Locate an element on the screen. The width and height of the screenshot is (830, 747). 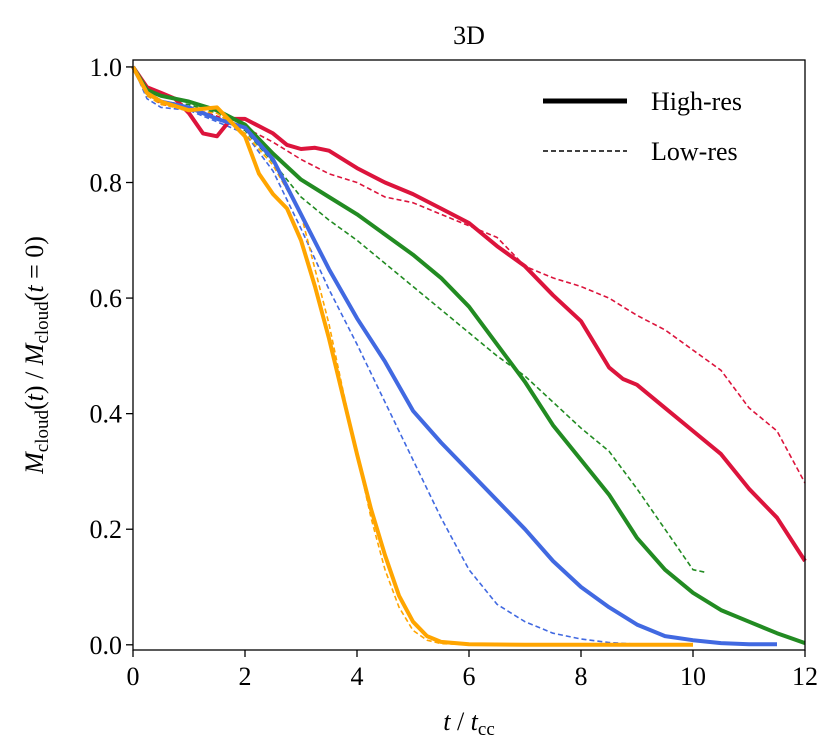
x-tick-label: 4 is located at coordinates (357, 676).